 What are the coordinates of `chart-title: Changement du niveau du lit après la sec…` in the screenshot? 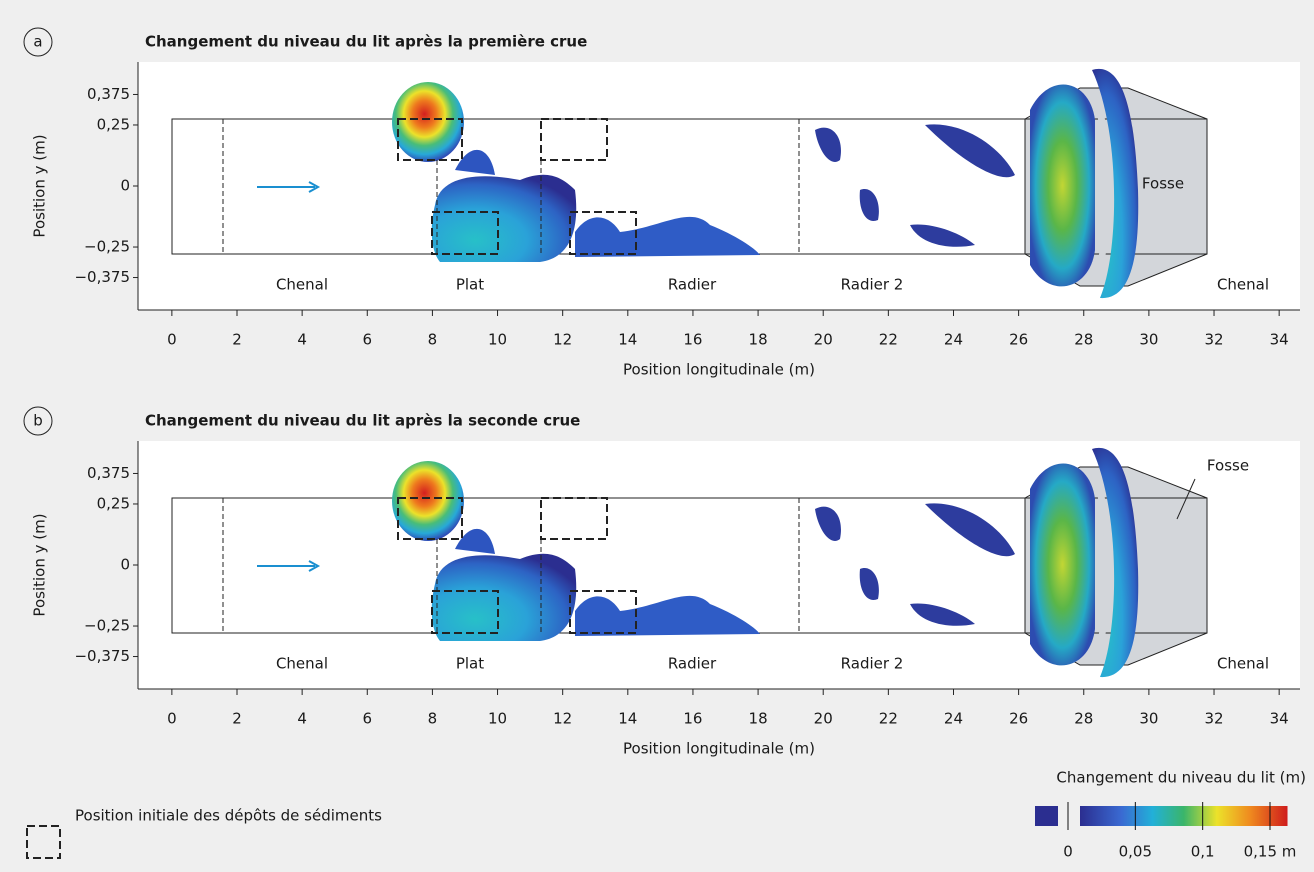 It's located at (362, 421).